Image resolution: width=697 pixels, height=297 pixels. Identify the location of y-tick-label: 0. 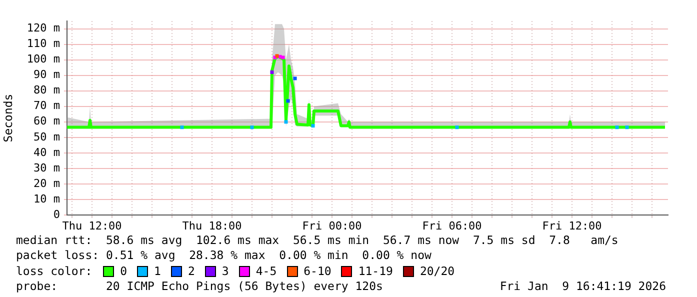
(56, 214).